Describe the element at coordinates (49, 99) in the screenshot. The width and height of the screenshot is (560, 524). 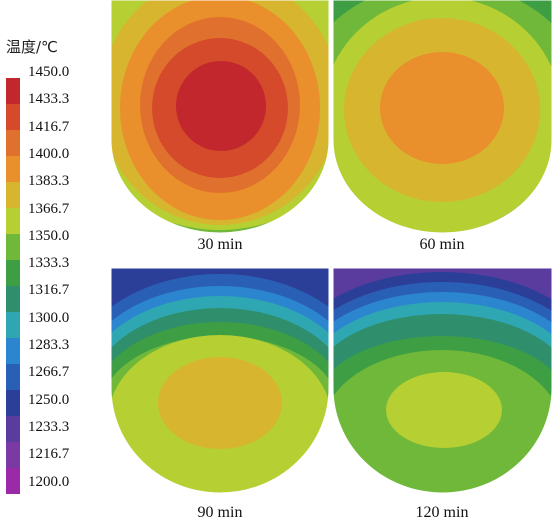
I see `colorbar-tick-label: 1433.3` at that location.